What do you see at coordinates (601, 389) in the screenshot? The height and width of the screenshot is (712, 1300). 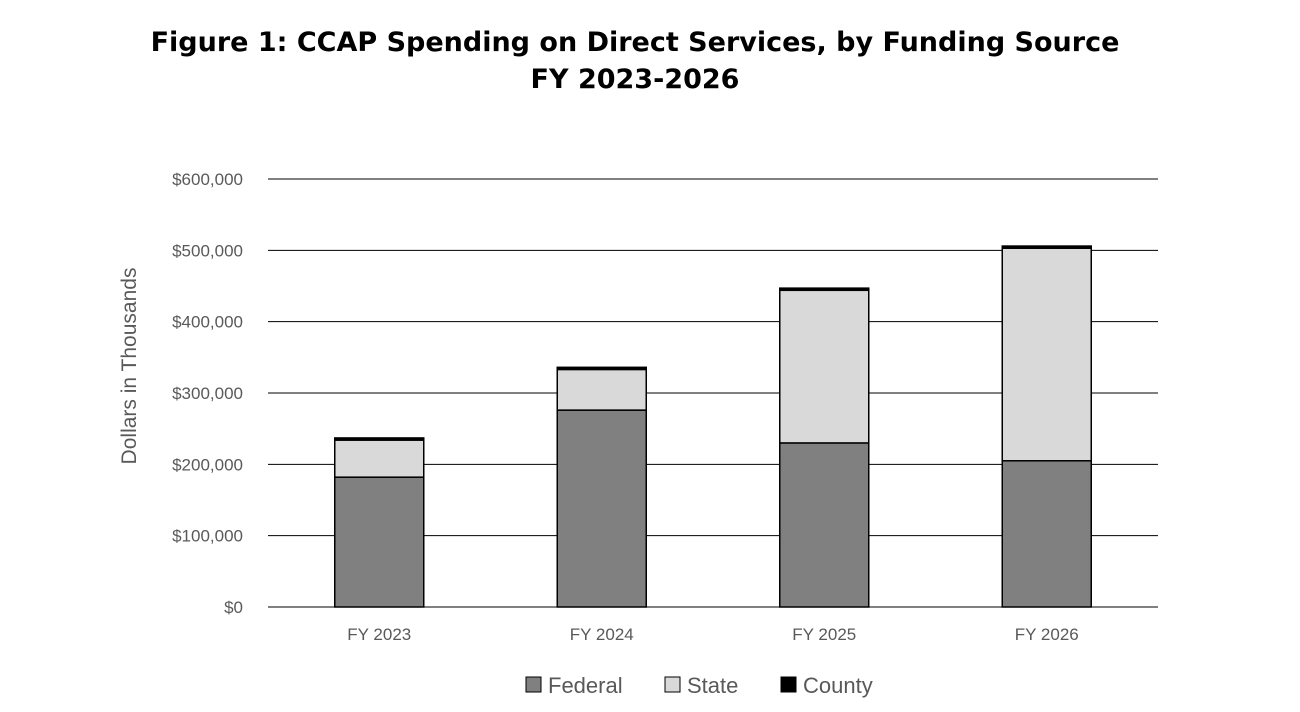 I see `bar-state-fy-2024` at bounding box center [601, 389].